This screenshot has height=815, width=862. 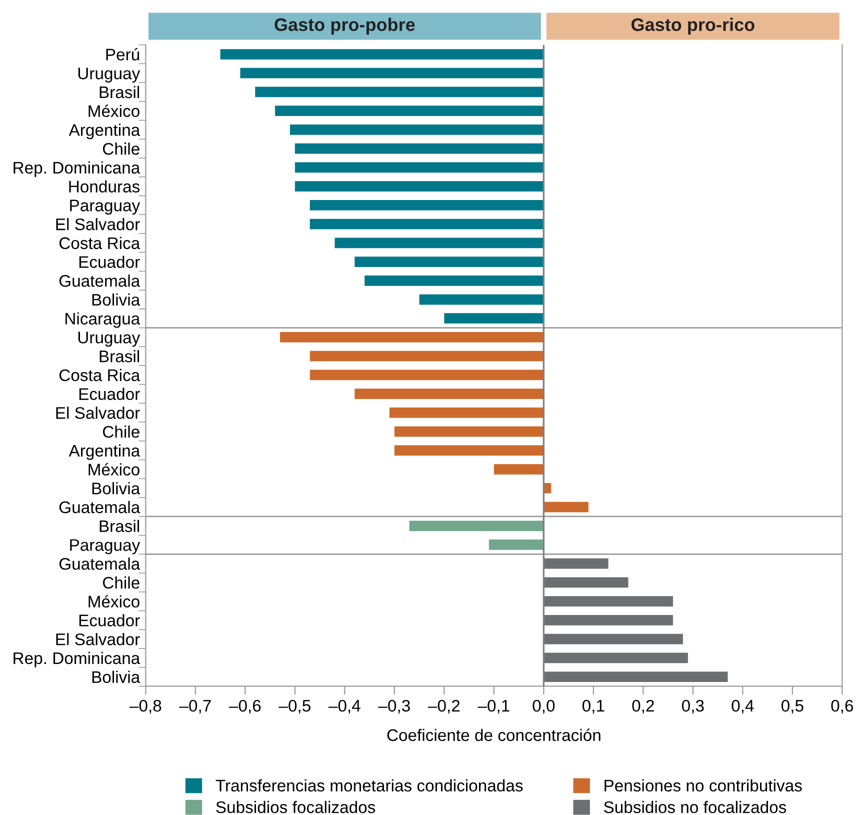 What do you see at coordinates (123, 54) in the screenshot?
I see `y-tick-label: Perú` at bounding box center [123, 54].